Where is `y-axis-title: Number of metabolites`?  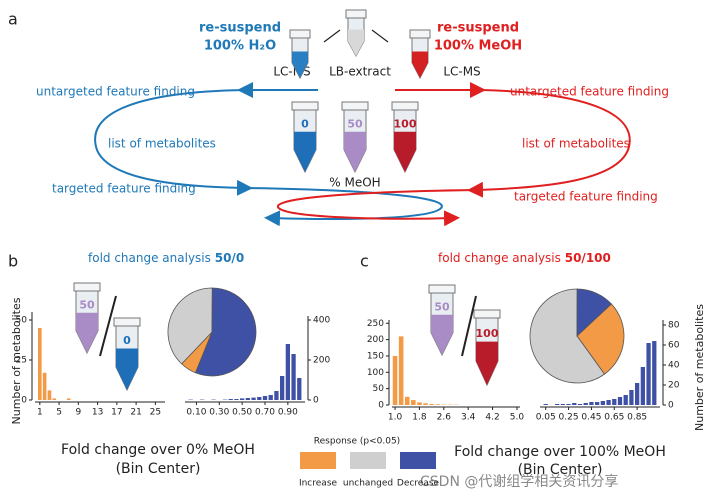
y-axis-title: Number of metabolites is located at coordinates (699, 367).